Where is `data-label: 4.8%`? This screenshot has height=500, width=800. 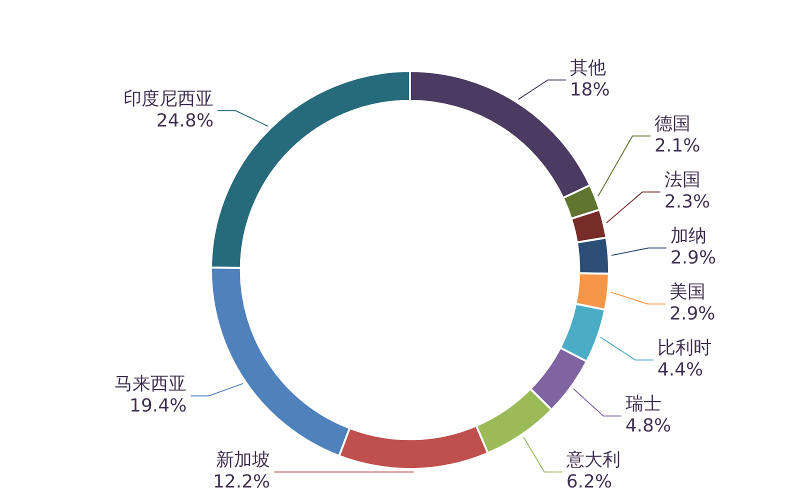
data-label: 4.8% is located at coordinates (648, 426).